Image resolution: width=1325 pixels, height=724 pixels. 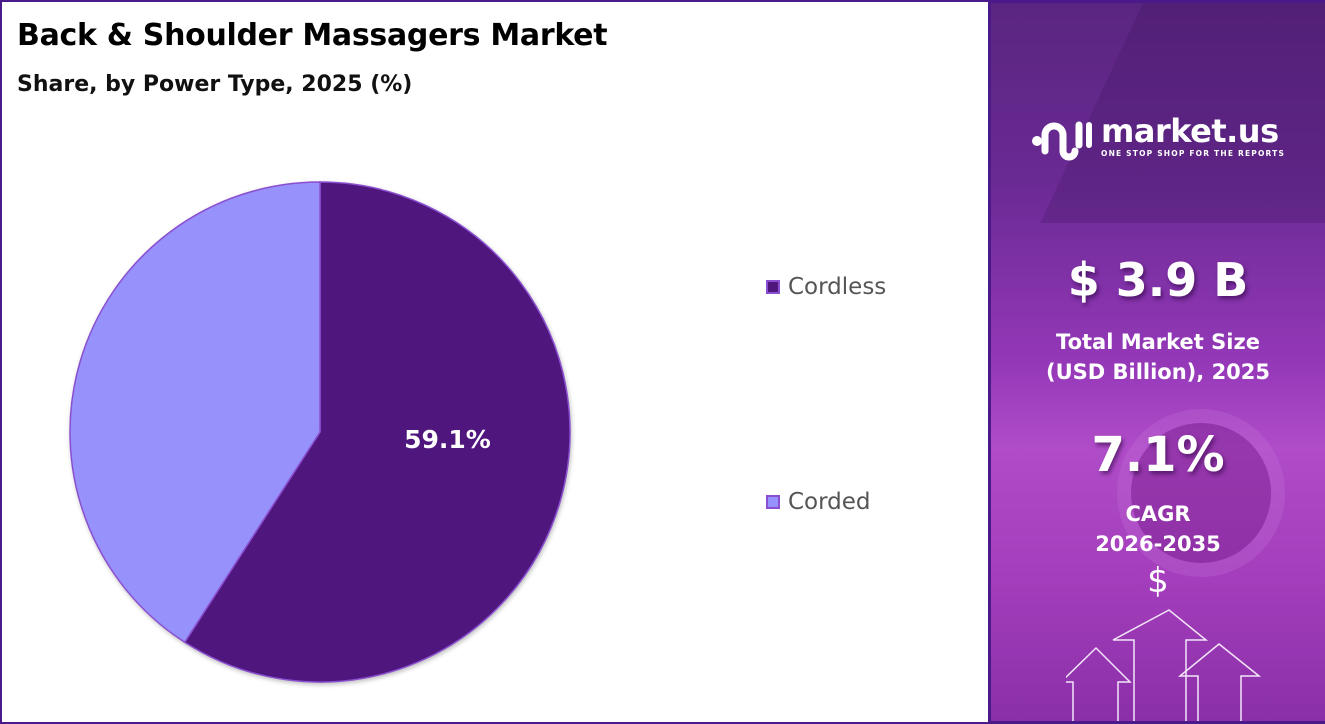 I want to click on brand-name: market.us, so click(x=1190, y=131).